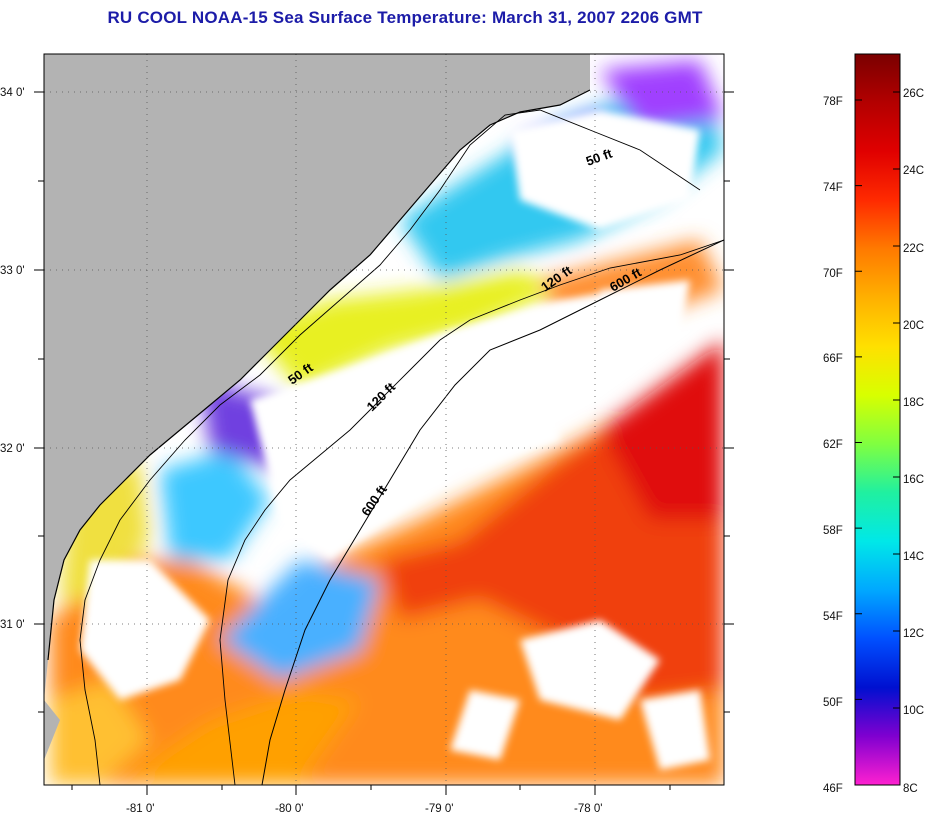  Describe the element at coordinates (833, 188) in the screenshot. I see `cb-f-label: 74F` at that location.